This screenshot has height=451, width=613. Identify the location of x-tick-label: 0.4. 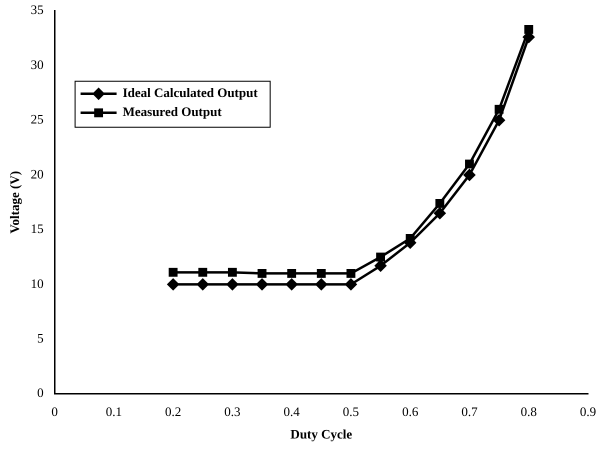
(292, 412).